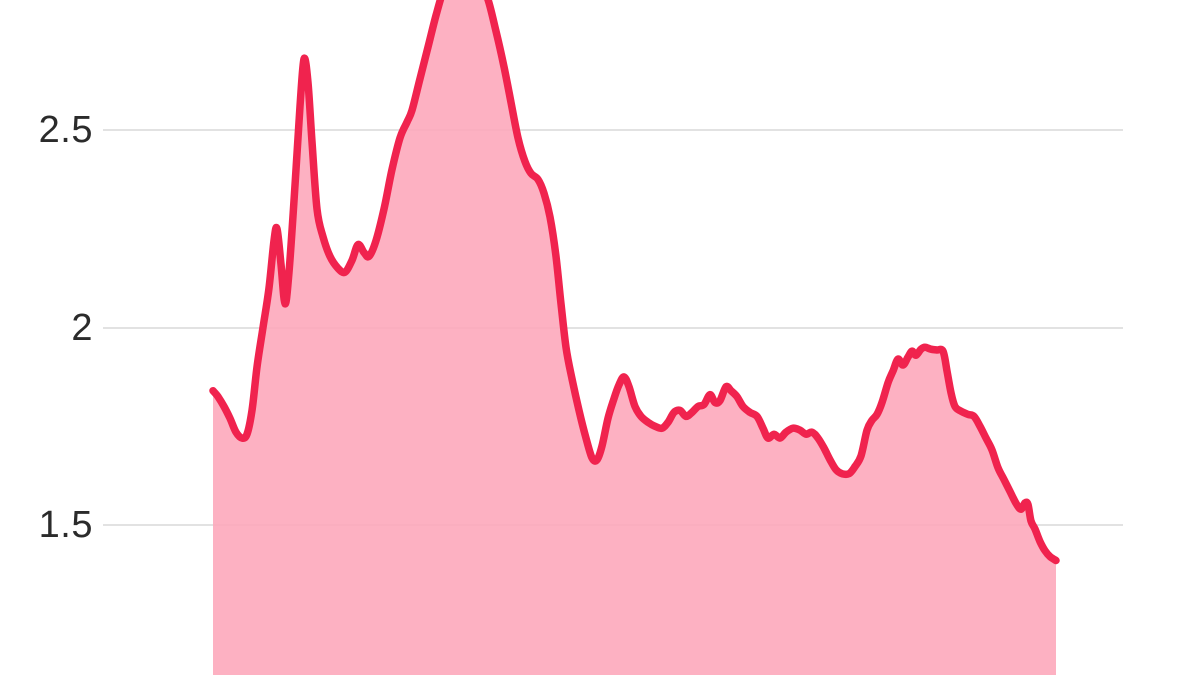  What do you see at coordinates (82, 328) in the screenshot?
I see `y-axis-tick-label: 2` at bounding box center [82, 328].